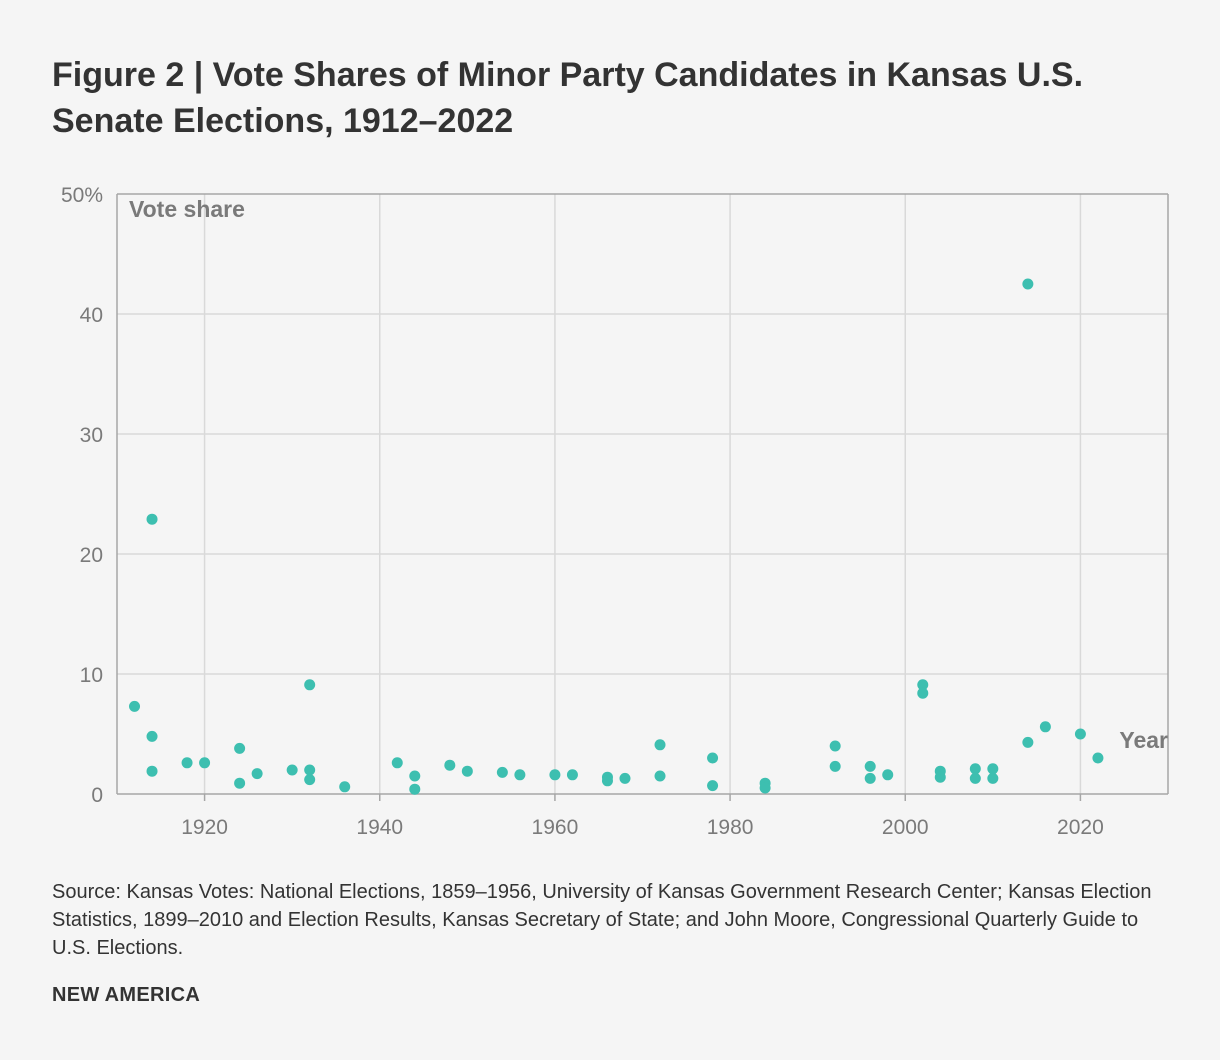 Image resolution: width=1220 pixels, height=1060 pixels. Describe the element at coordinates (82, 195) in the screenshot. I see `y-tick-label: 50%` at that location.